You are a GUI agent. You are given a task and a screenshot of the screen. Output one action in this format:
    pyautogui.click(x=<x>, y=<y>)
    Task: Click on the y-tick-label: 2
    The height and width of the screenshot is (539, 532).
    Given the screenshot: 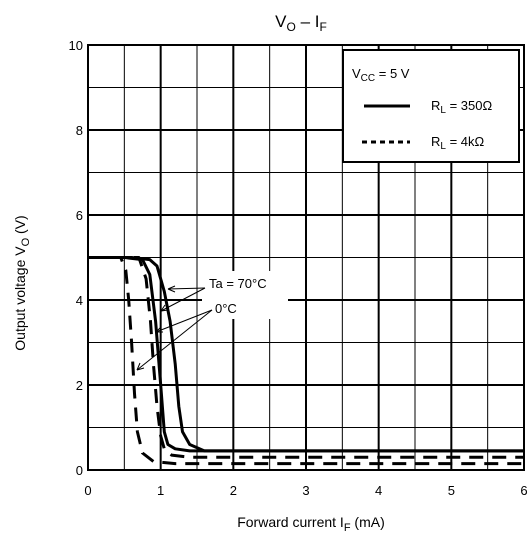 What is the action you would take?
    pyautogui.click(x=79, y=385)
    